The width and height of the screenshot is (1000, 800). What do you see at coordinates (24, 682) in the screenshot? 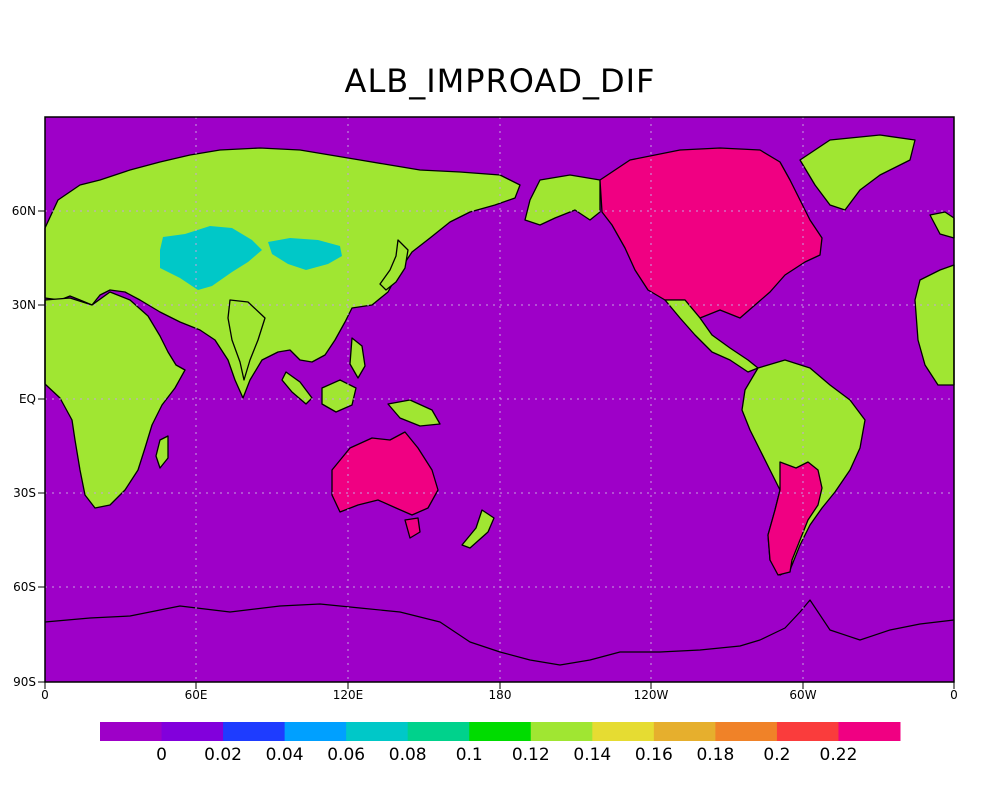
I see `y-tick-label: 90S` at bounding box center [24, 682].